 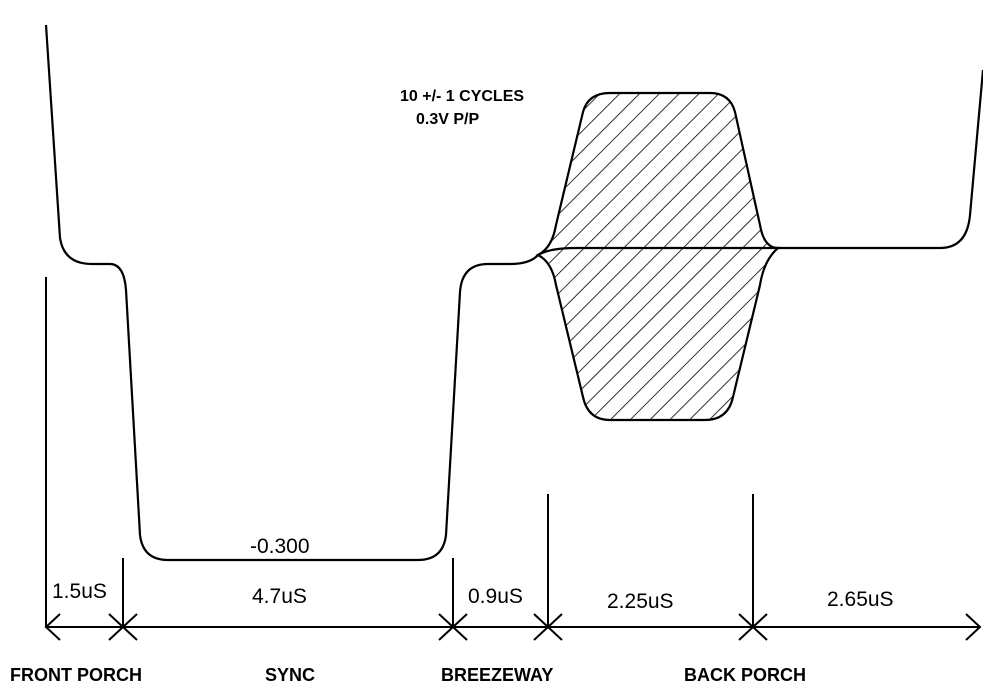 What do you see at coordinates (79, 591) in the screenshot?
I see `duration-front-porch: 1.5uS` at bounding box center [79, 591].